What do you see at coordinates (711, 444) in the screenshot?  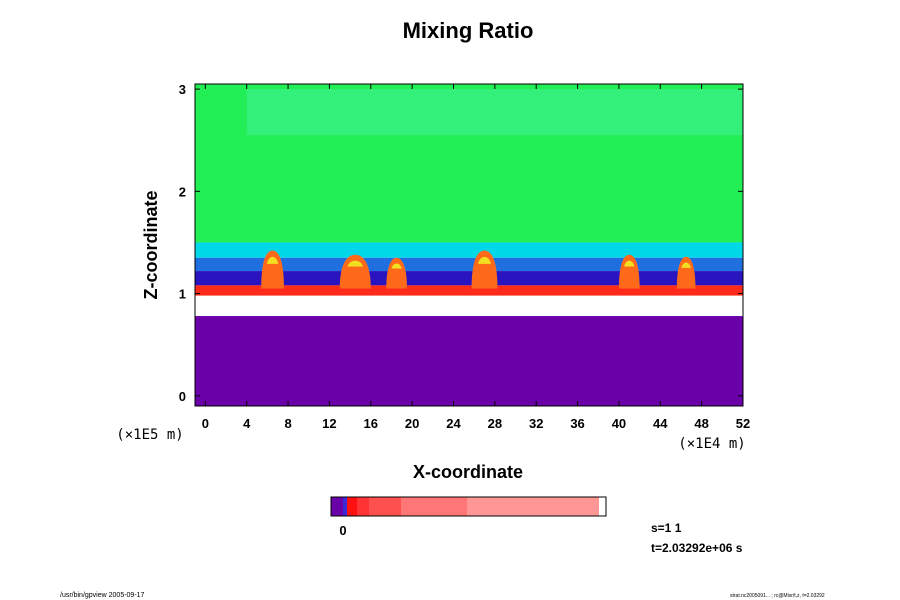 I see `x-unit-label: (×1E4 m)` at bounding box center [711, 444].